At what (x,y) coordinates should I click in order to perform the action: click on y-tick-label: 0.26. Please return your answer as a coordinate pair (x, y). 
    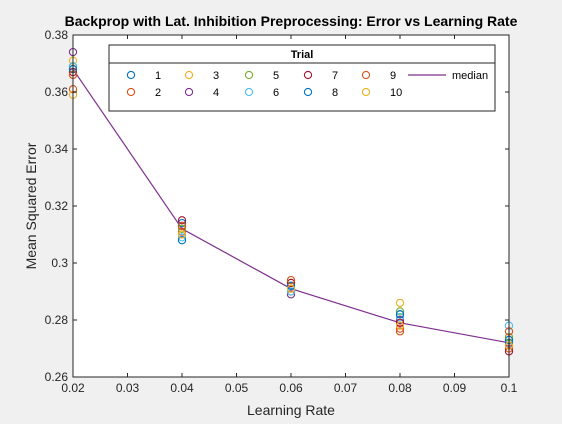
    Looking at the image, I should click on (57, 377).